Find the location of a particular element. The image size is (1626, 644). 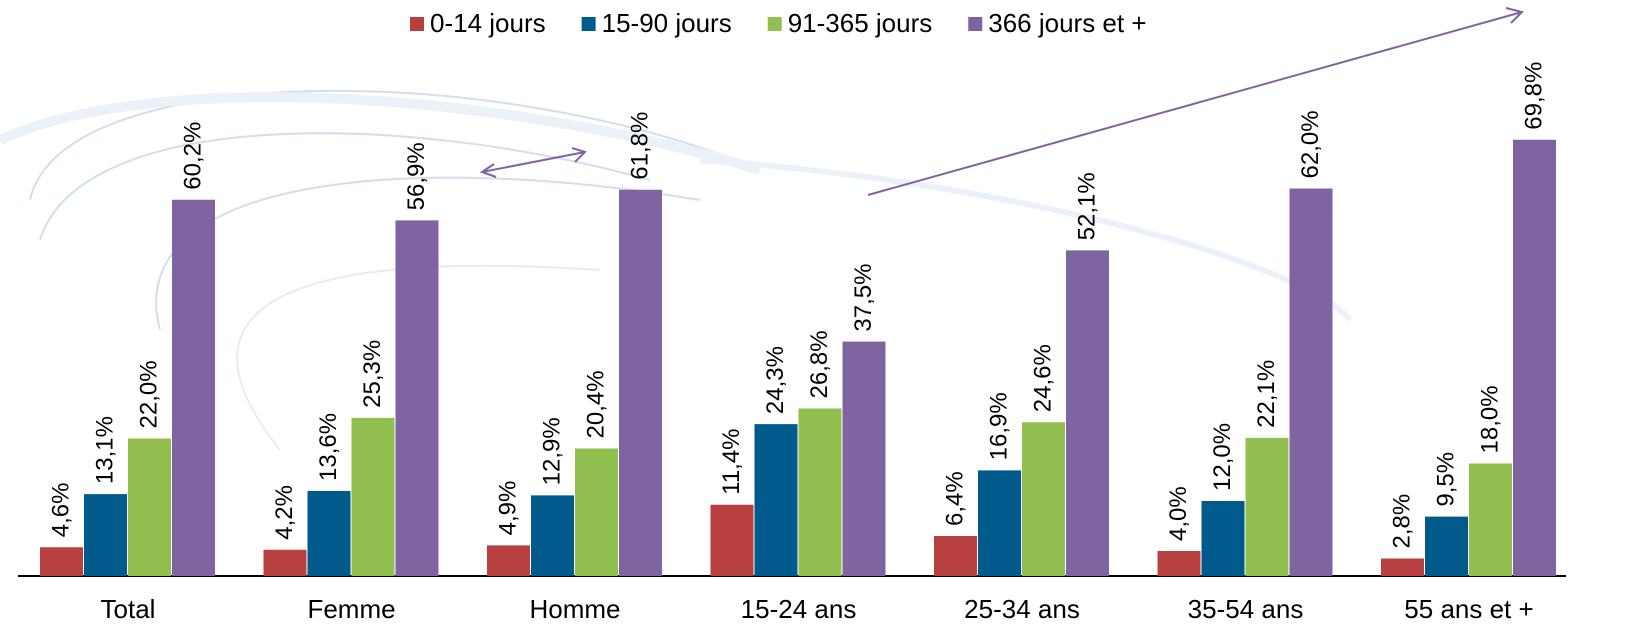

x-tick-label: Total is located at coordinates (128, 609).